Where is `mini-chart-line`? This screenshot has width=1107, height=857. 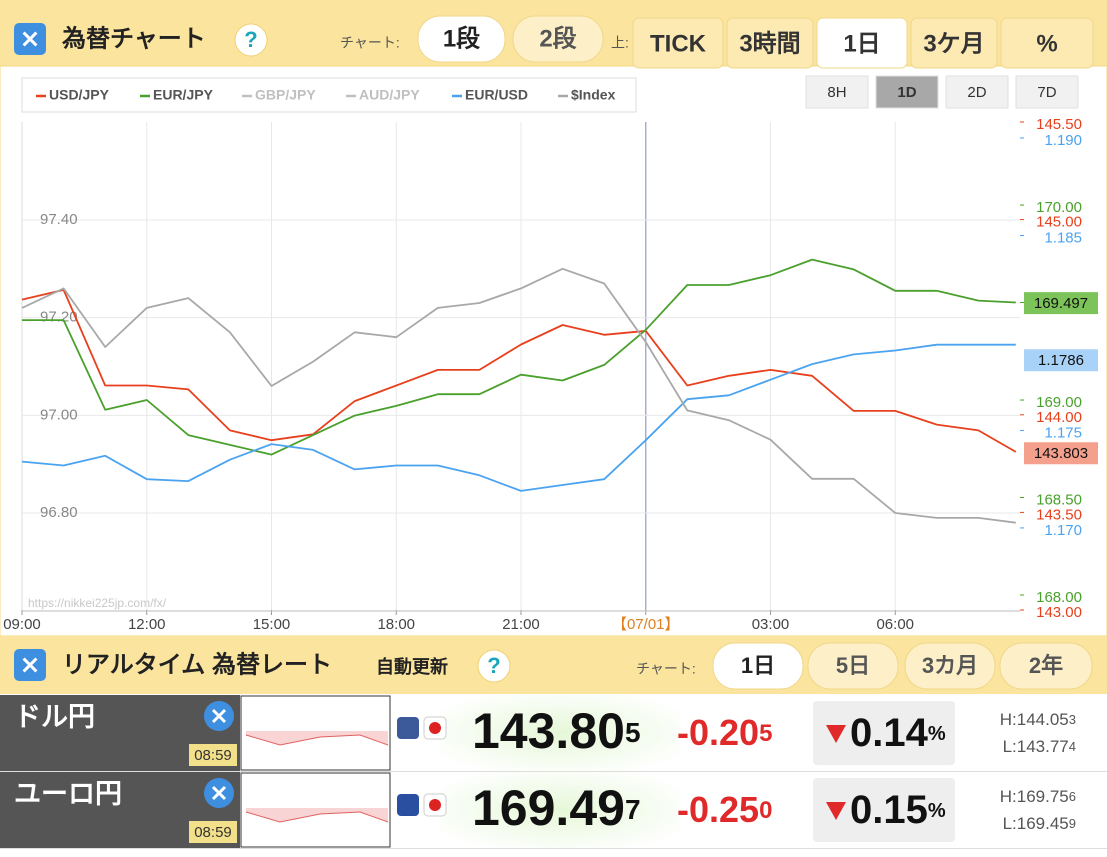
mini-chart-line is located at coordinates (317, 740).